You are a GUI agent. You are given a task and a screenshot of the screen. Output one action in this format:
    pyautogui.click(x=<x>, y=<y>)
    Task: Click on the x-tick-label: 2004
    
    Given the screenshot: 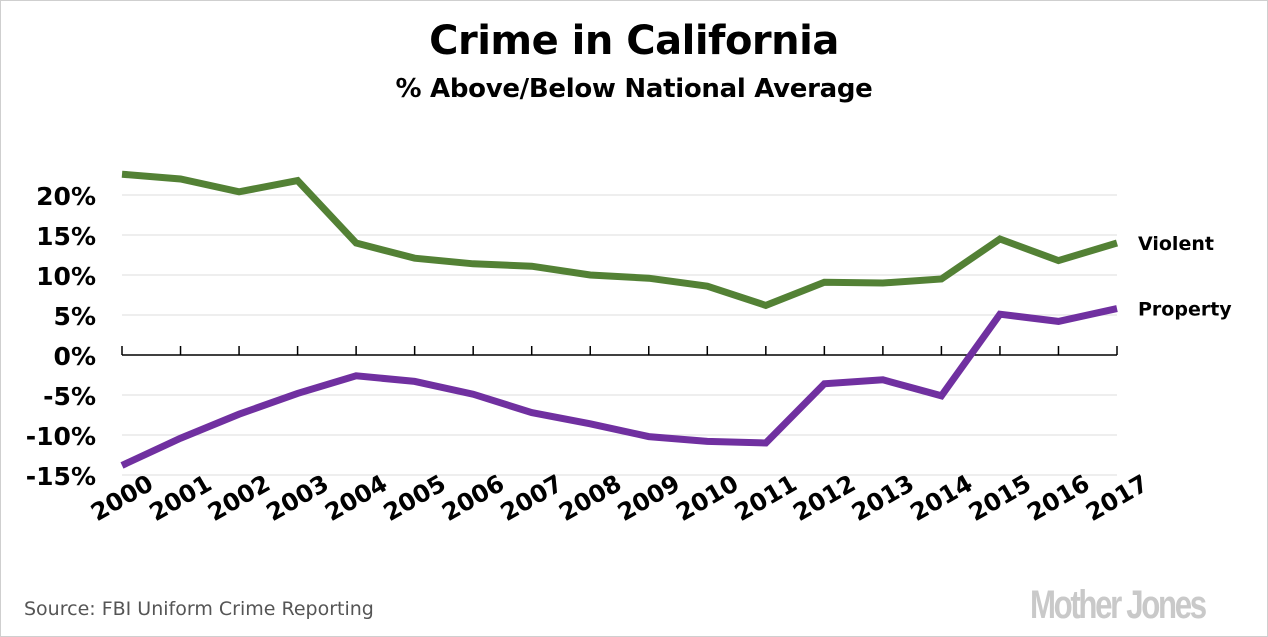 What is the action you would take?
    pyautogui.click(x=356, y=498)
    